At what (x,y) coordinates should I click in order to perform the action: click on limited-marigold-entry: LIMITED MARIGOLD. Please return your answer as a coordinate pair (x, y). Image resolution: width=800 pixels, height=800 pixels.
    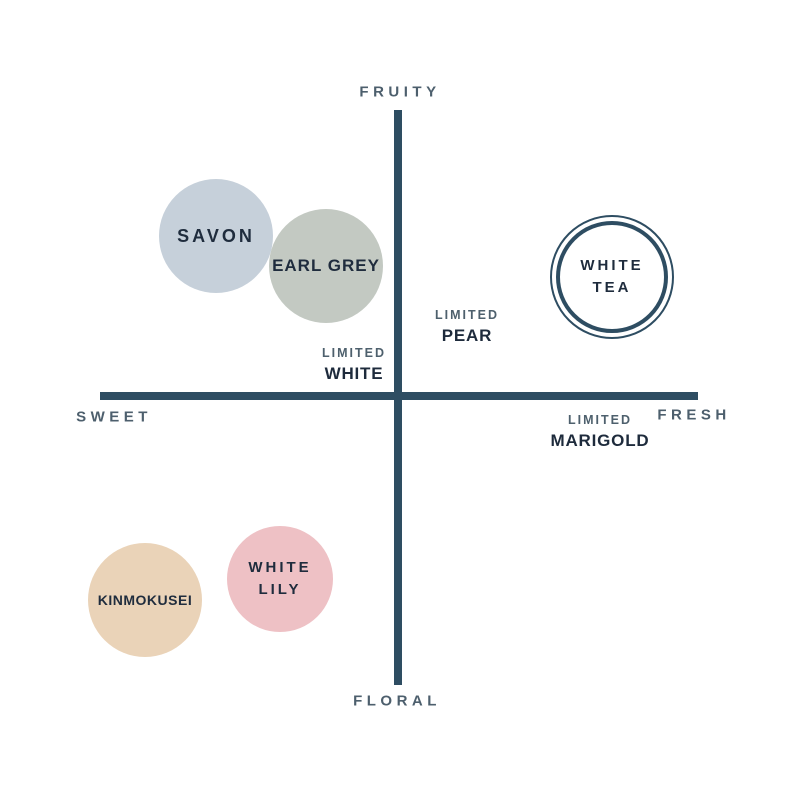
    Looking at the image, I should click on (600, 432).